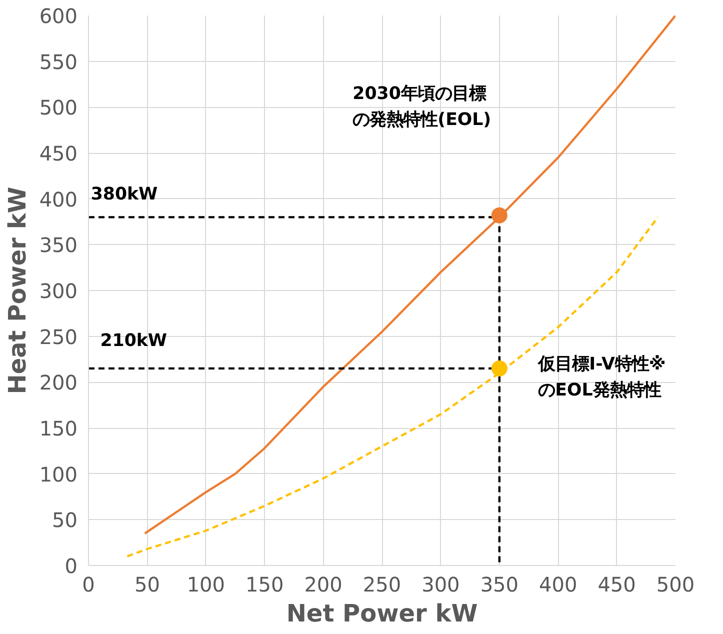 Image resolution: width=723 pixels, height=634 pixels. What do you see at coordinates (71, 566) in the screenshot?
I see `y-tick-label: 0` at bounding box center [71, 566].